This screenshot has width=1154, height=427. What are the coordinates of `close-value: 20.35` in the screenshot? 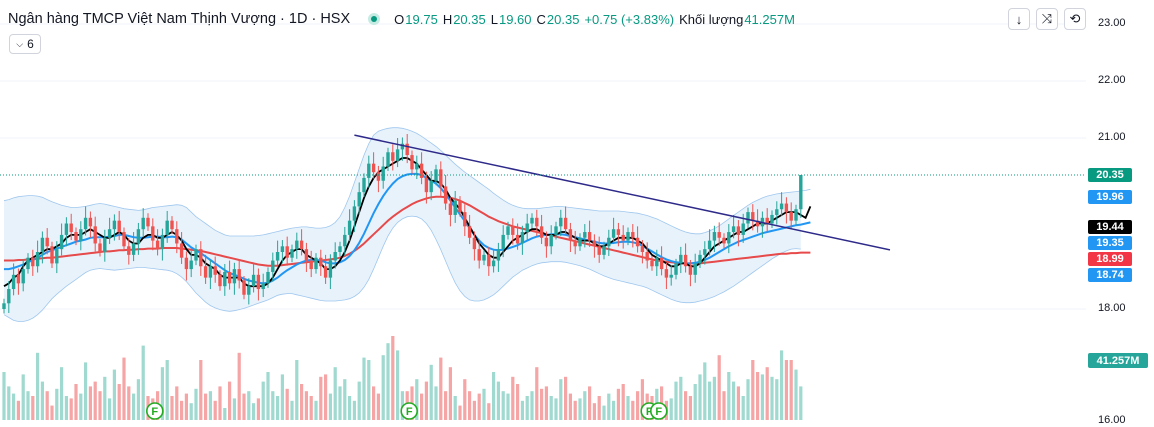 It's located at (563, 19).